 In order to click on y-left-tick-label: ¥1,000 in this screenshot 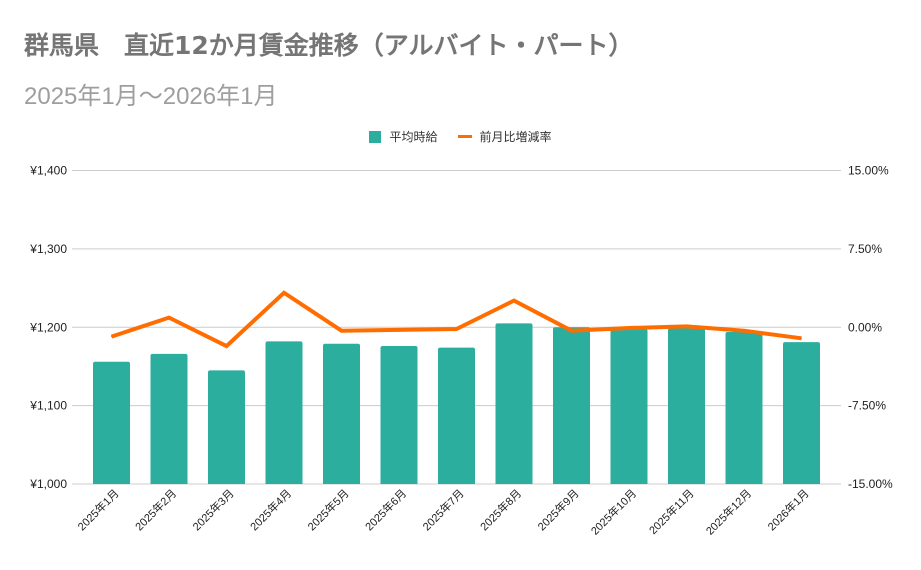, I will do `click(48, 484)`.